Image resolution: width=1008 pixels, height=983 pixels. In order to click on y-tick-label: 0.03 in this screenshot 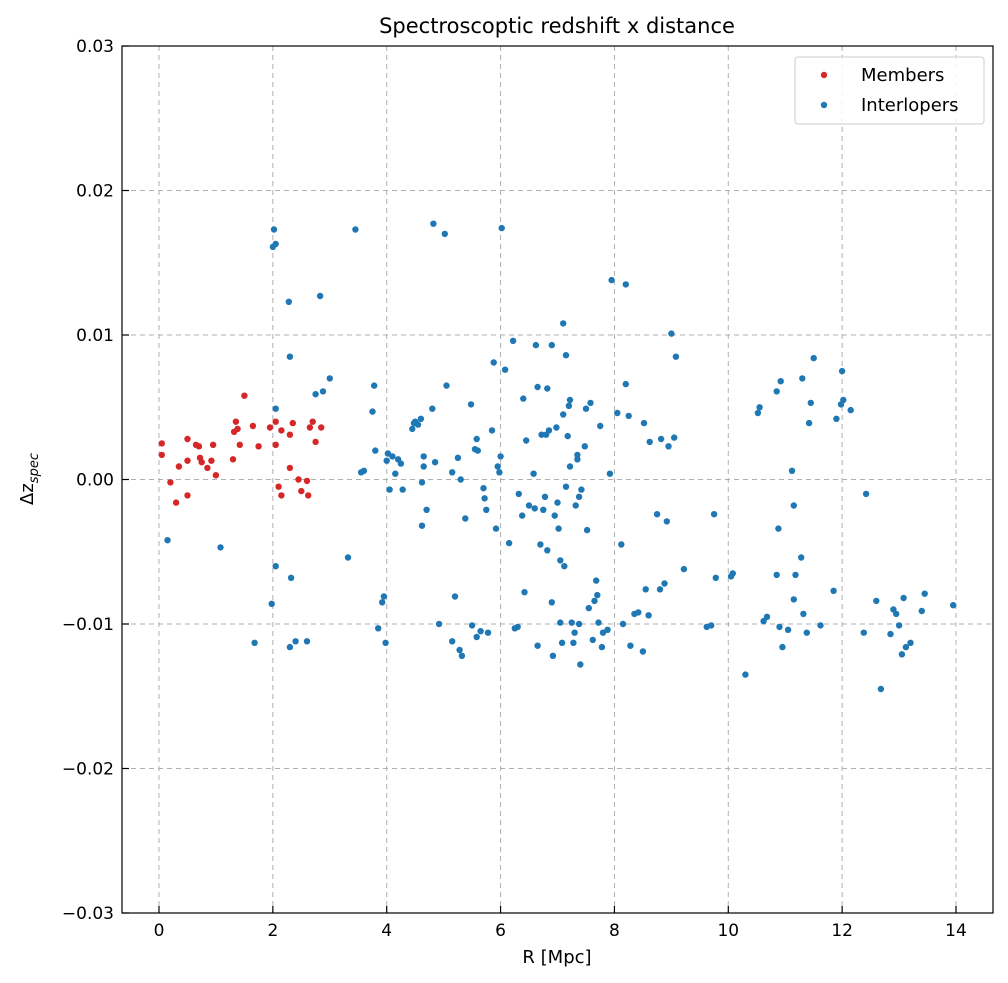, I will do `click(95, 47)`.